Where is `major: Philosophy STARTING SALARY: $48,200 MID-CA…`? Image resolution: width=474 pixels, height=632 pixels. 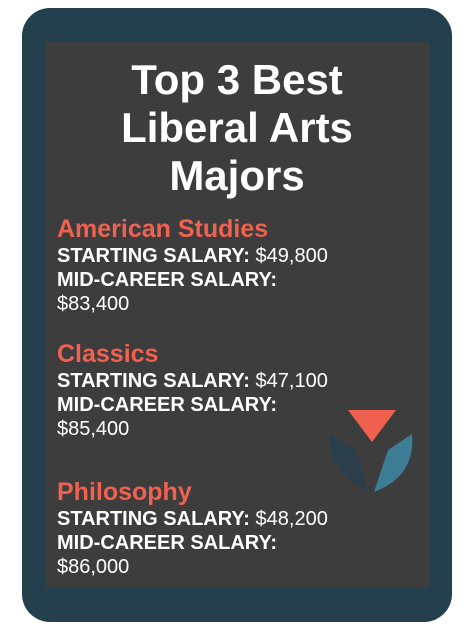
major: Philosophy STARTING SALARY: $48,200 MID-CA… is located at coordinates (192, 528).